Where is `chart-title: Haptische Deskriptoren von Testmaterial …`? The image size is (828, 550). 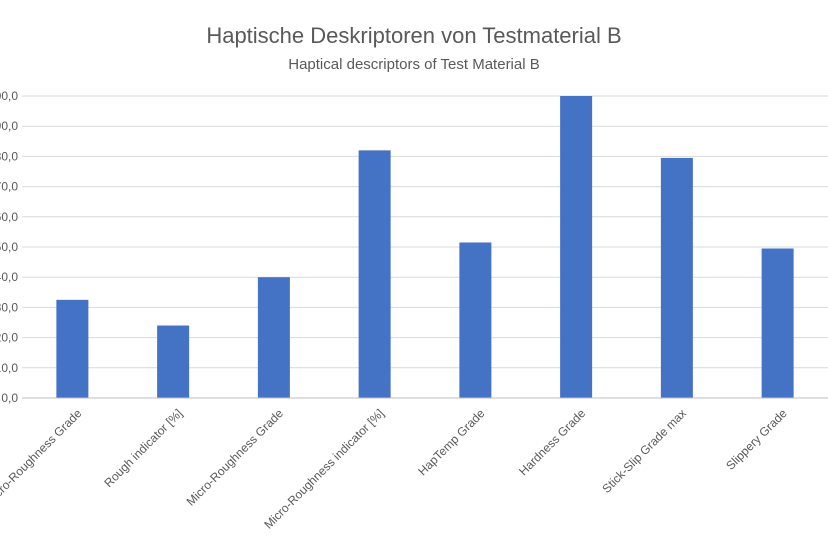
chart-title: Haptische Deskriptoren von Testmaterial … is located at coordinates (413, 35).